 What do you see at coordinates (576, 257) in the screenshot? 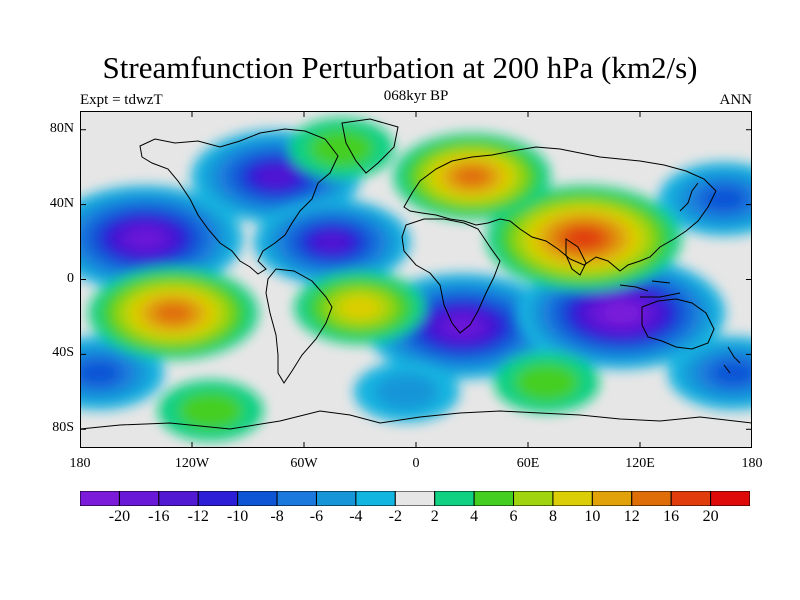
I see `india-coastline` at bounding box center [576, 257].